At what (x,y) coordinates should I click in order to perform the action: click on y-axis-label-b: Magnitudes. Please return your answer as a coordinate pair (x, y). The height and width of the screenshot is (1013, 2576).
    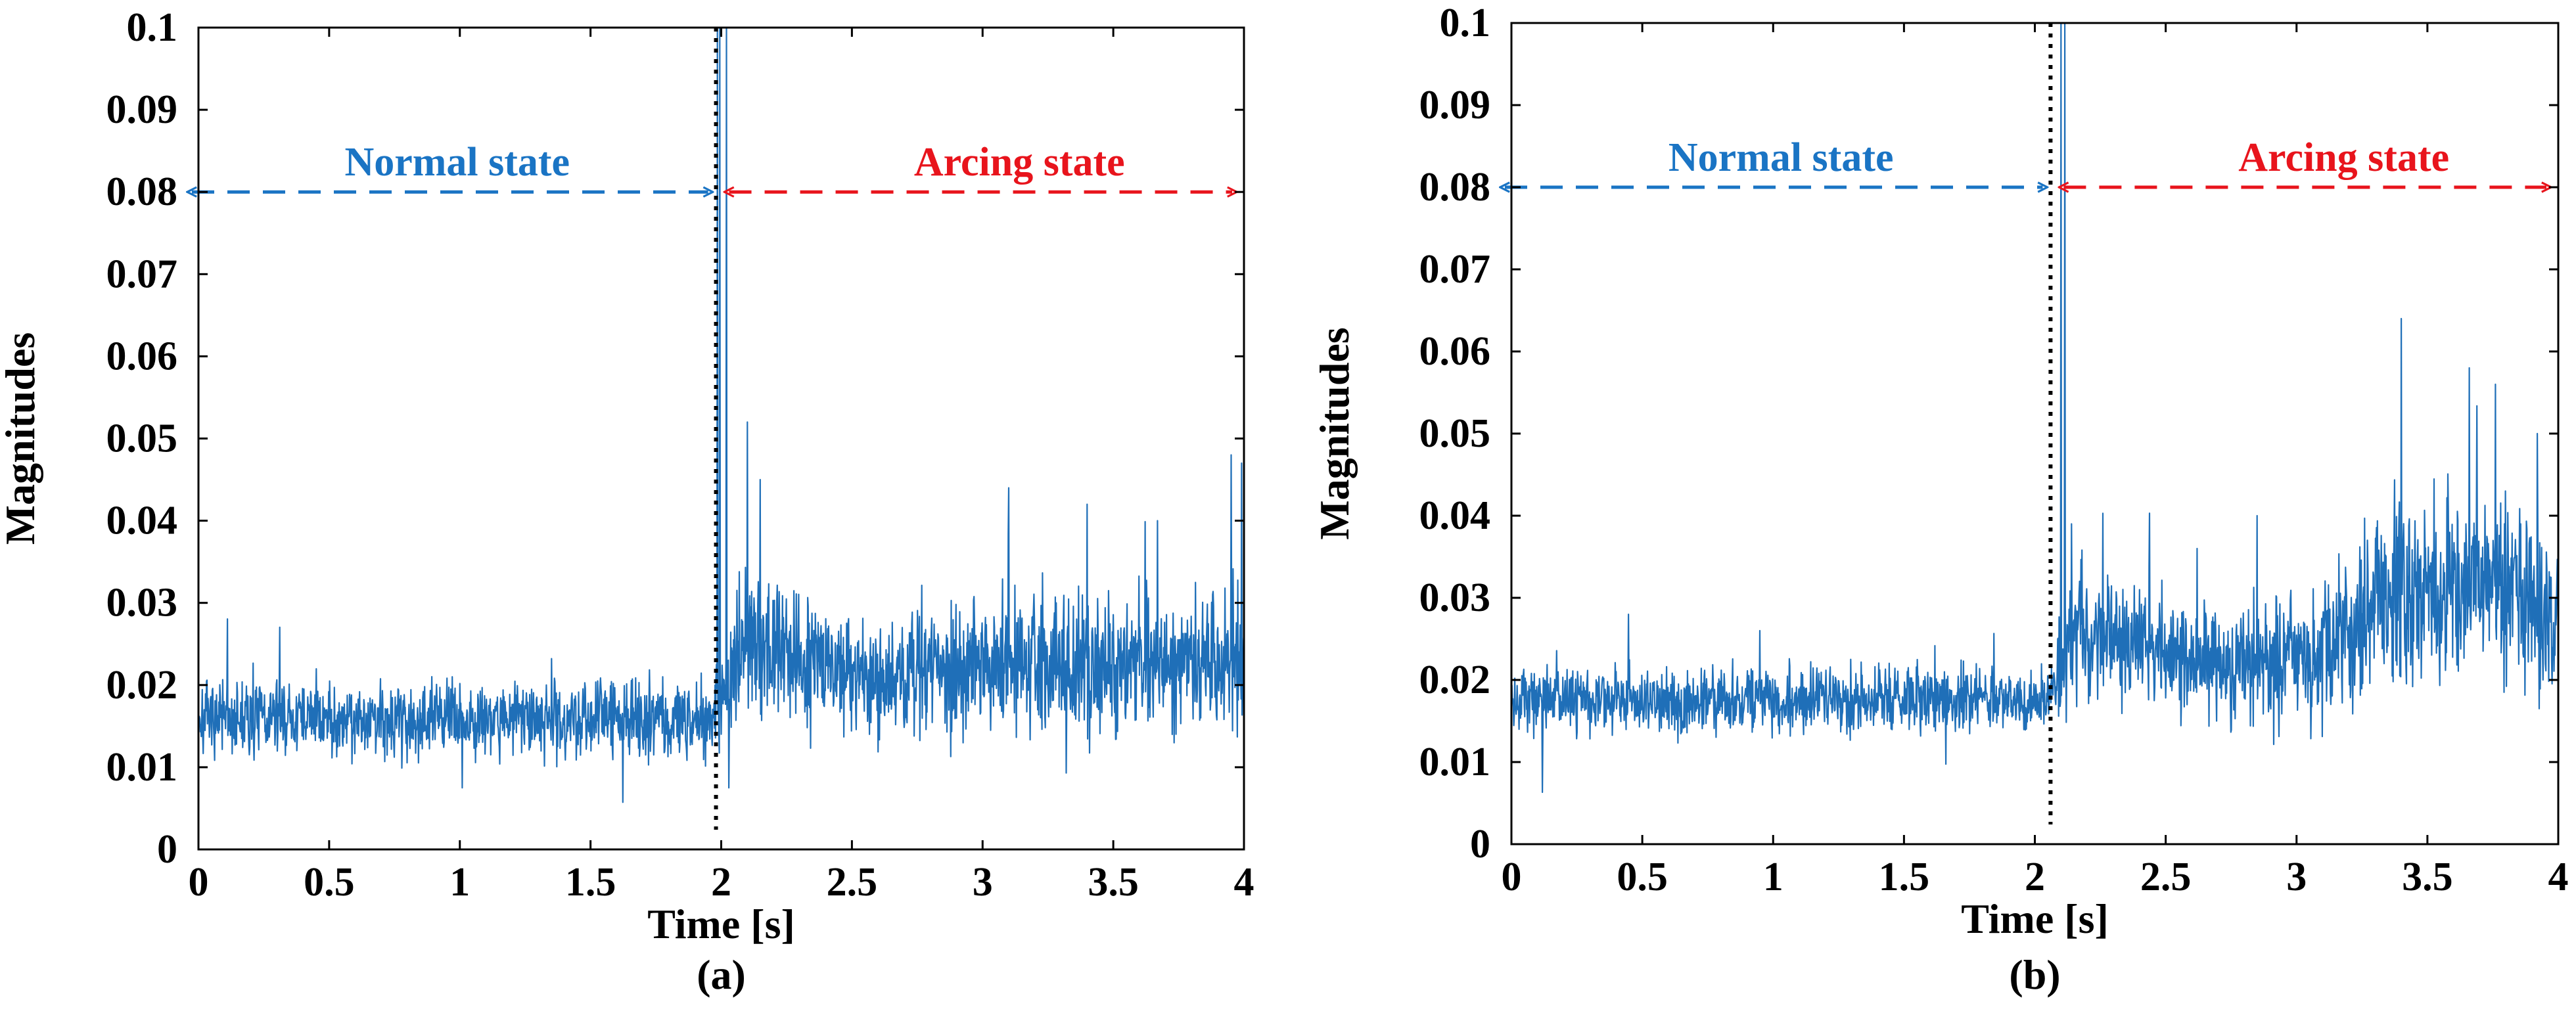
    Looking at the image, I should click on (1334, 433).